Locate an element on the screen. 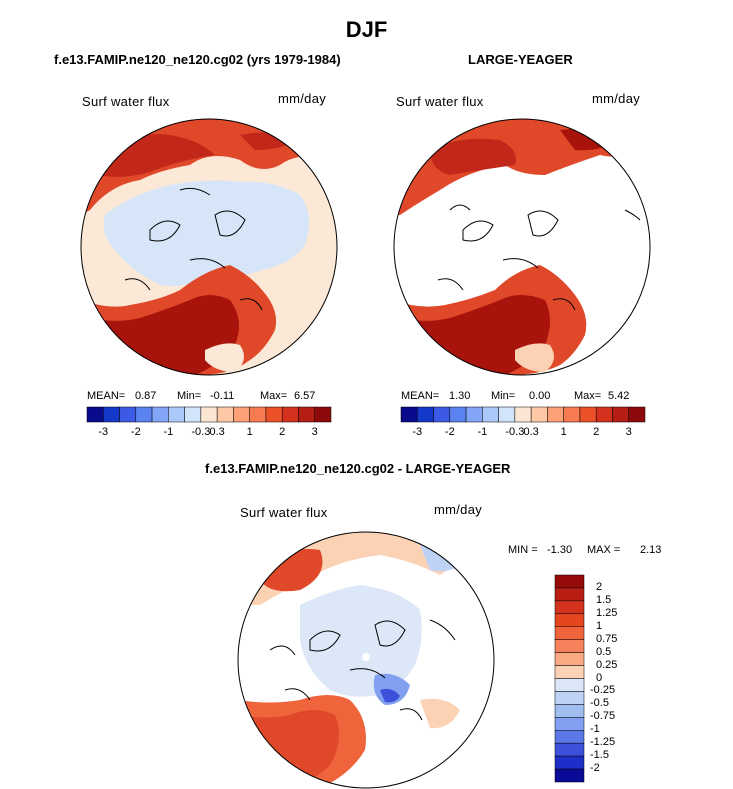 This screenshot has width=733, height=789. panel3-colorbar-tick-label: -0.75 is located at coordinates (603, 716).